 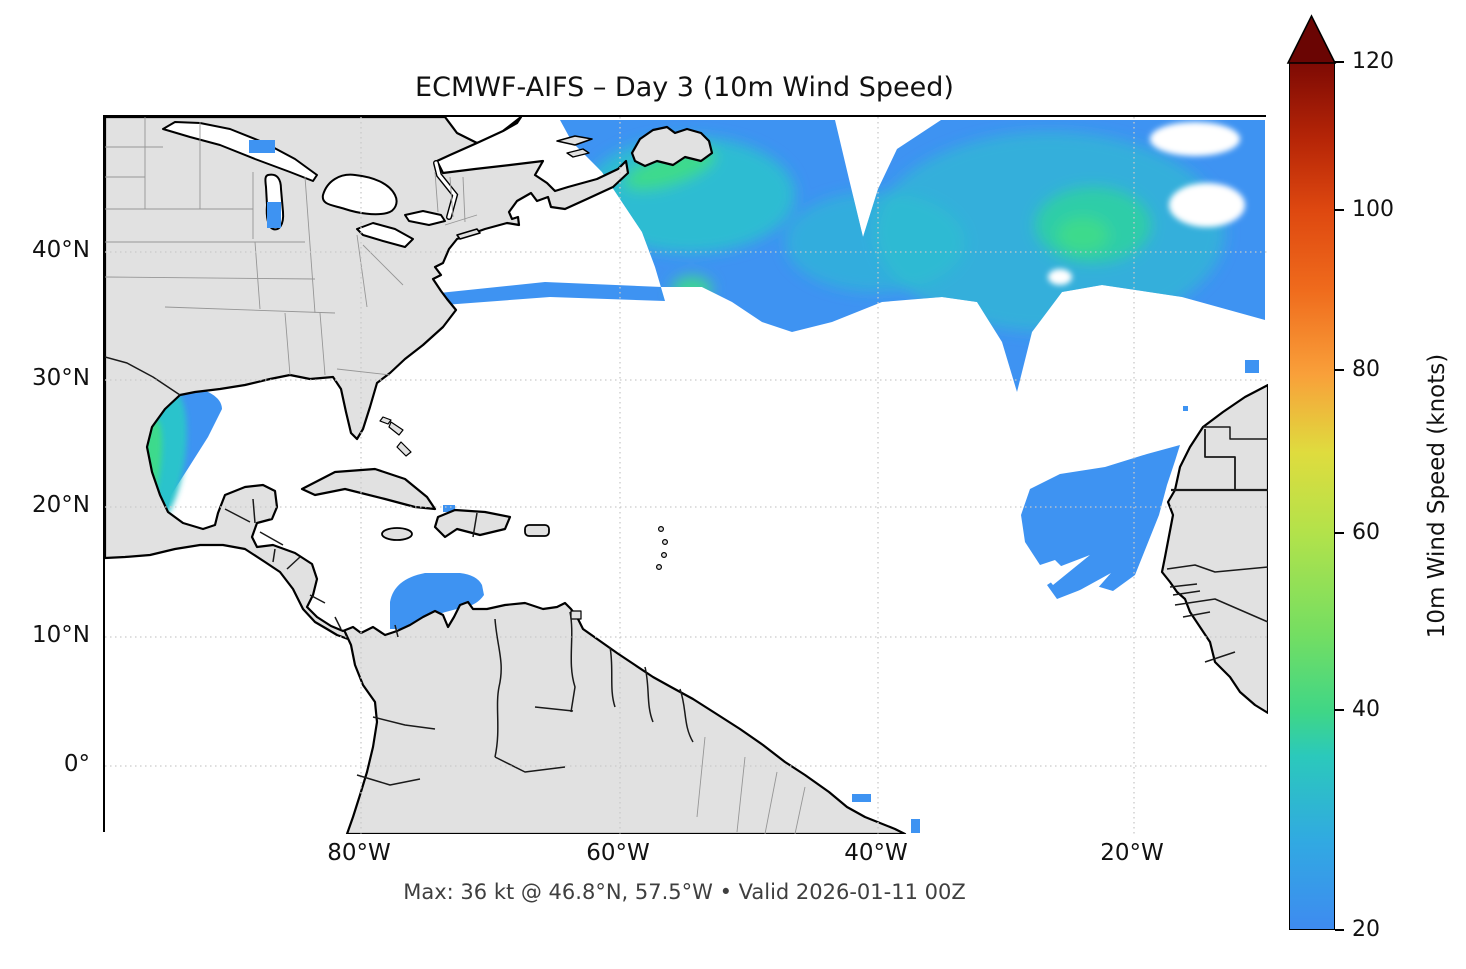 What do you see at coordinates (1366, 929) in the screenshot?
I see `colorbar-tick-label: 20` at bounding box center [1366, 929].